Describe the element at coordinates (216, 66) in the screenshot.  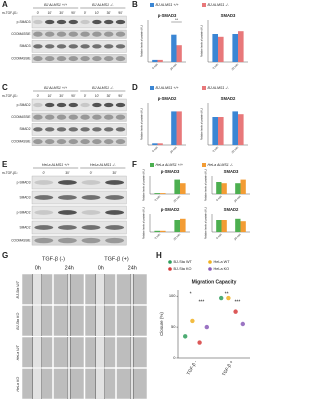
I see `x-tick-label: 0 min` at that location.